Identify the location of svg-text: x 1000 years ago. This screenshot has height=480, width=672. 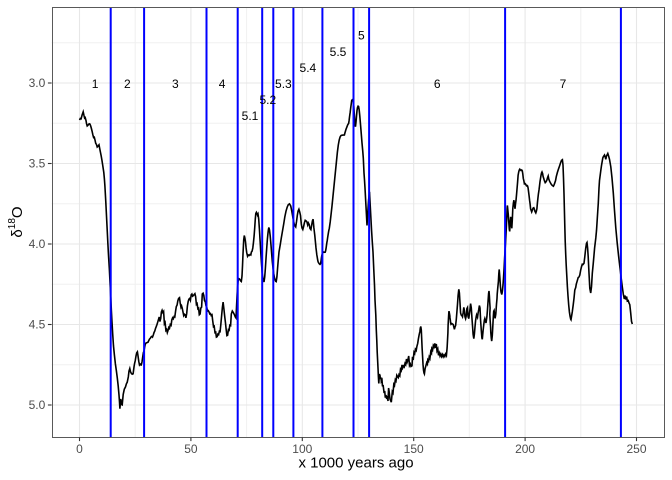
(355, 462).